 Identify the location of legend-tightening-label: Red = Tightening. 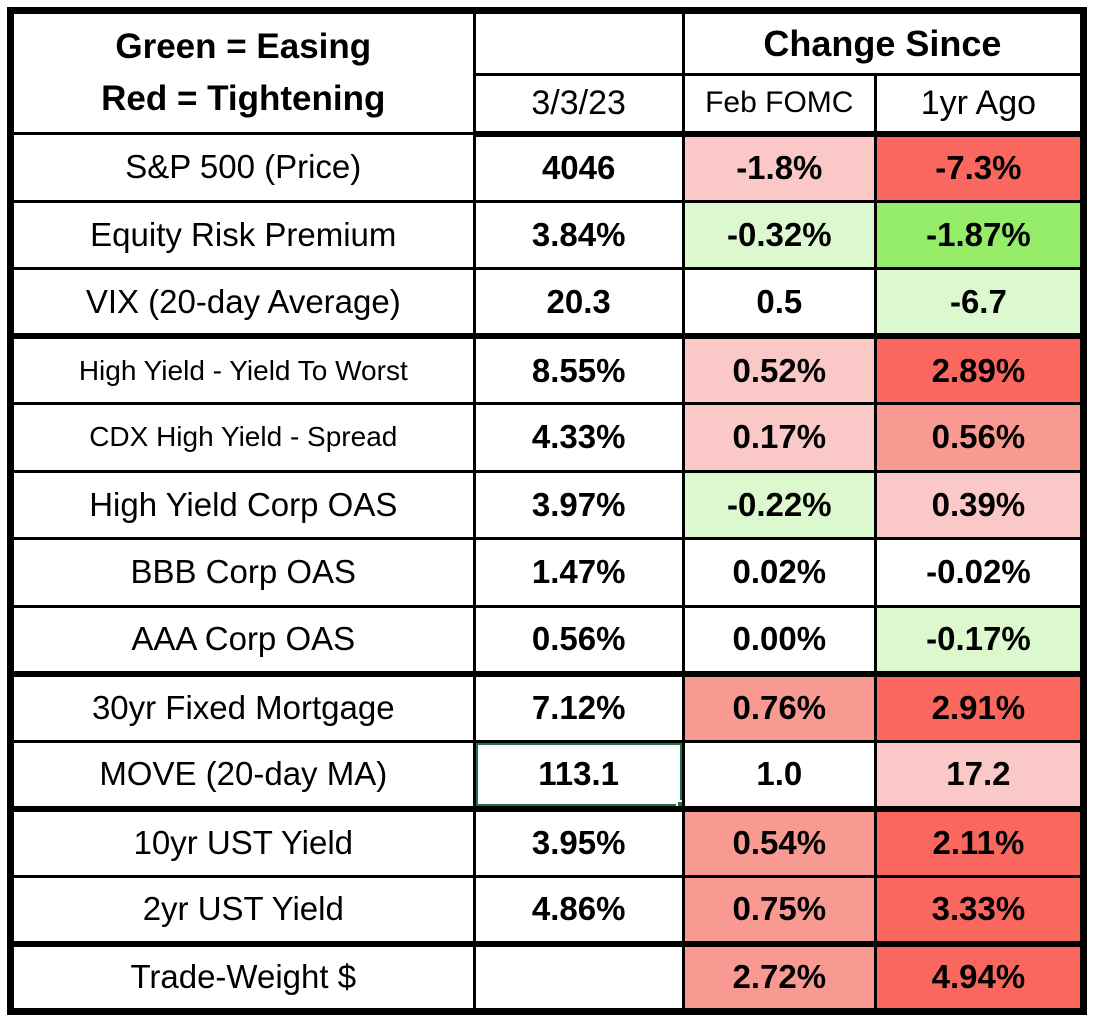
(243, 98).